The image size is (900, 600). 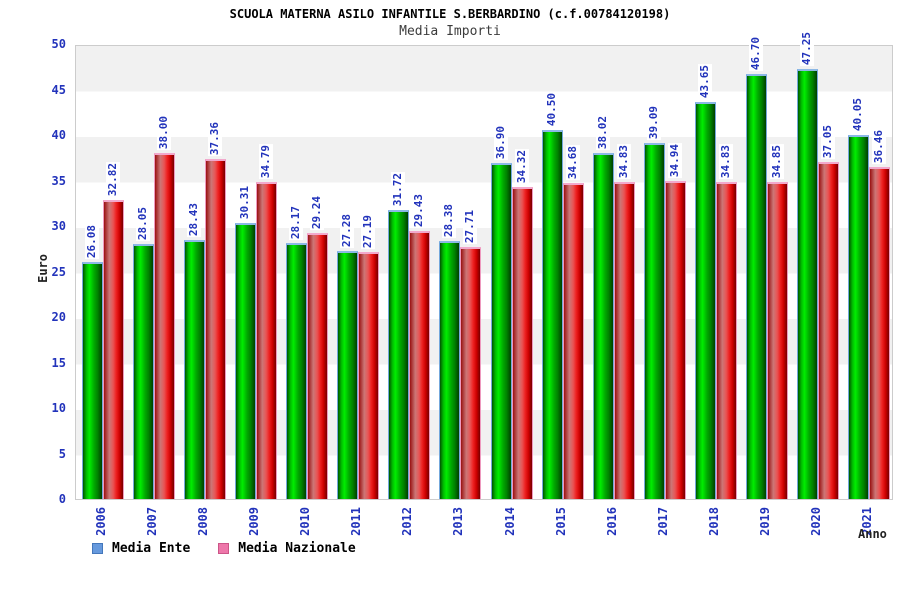 I want to click on bar-media-nazionale-2008, so click(x=215, y=329).